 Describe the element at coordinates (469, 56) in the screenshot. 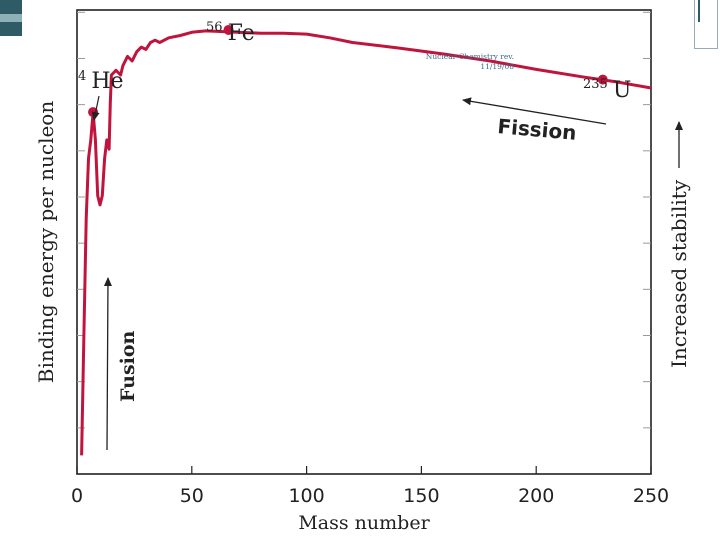

I see `footer-title: Nuclear Chemistry rev.` at that location.